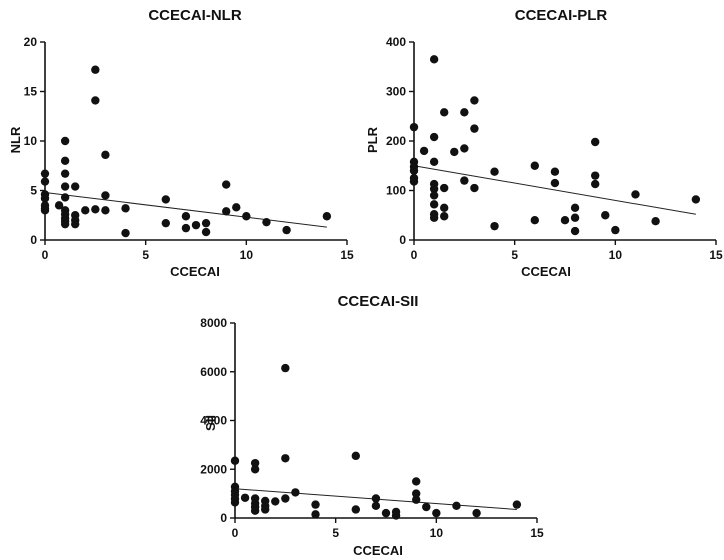 Image resolution: width=724 pixels, height=560 pixels. I want to click on y-axis-label: SII, so click(210, 423).